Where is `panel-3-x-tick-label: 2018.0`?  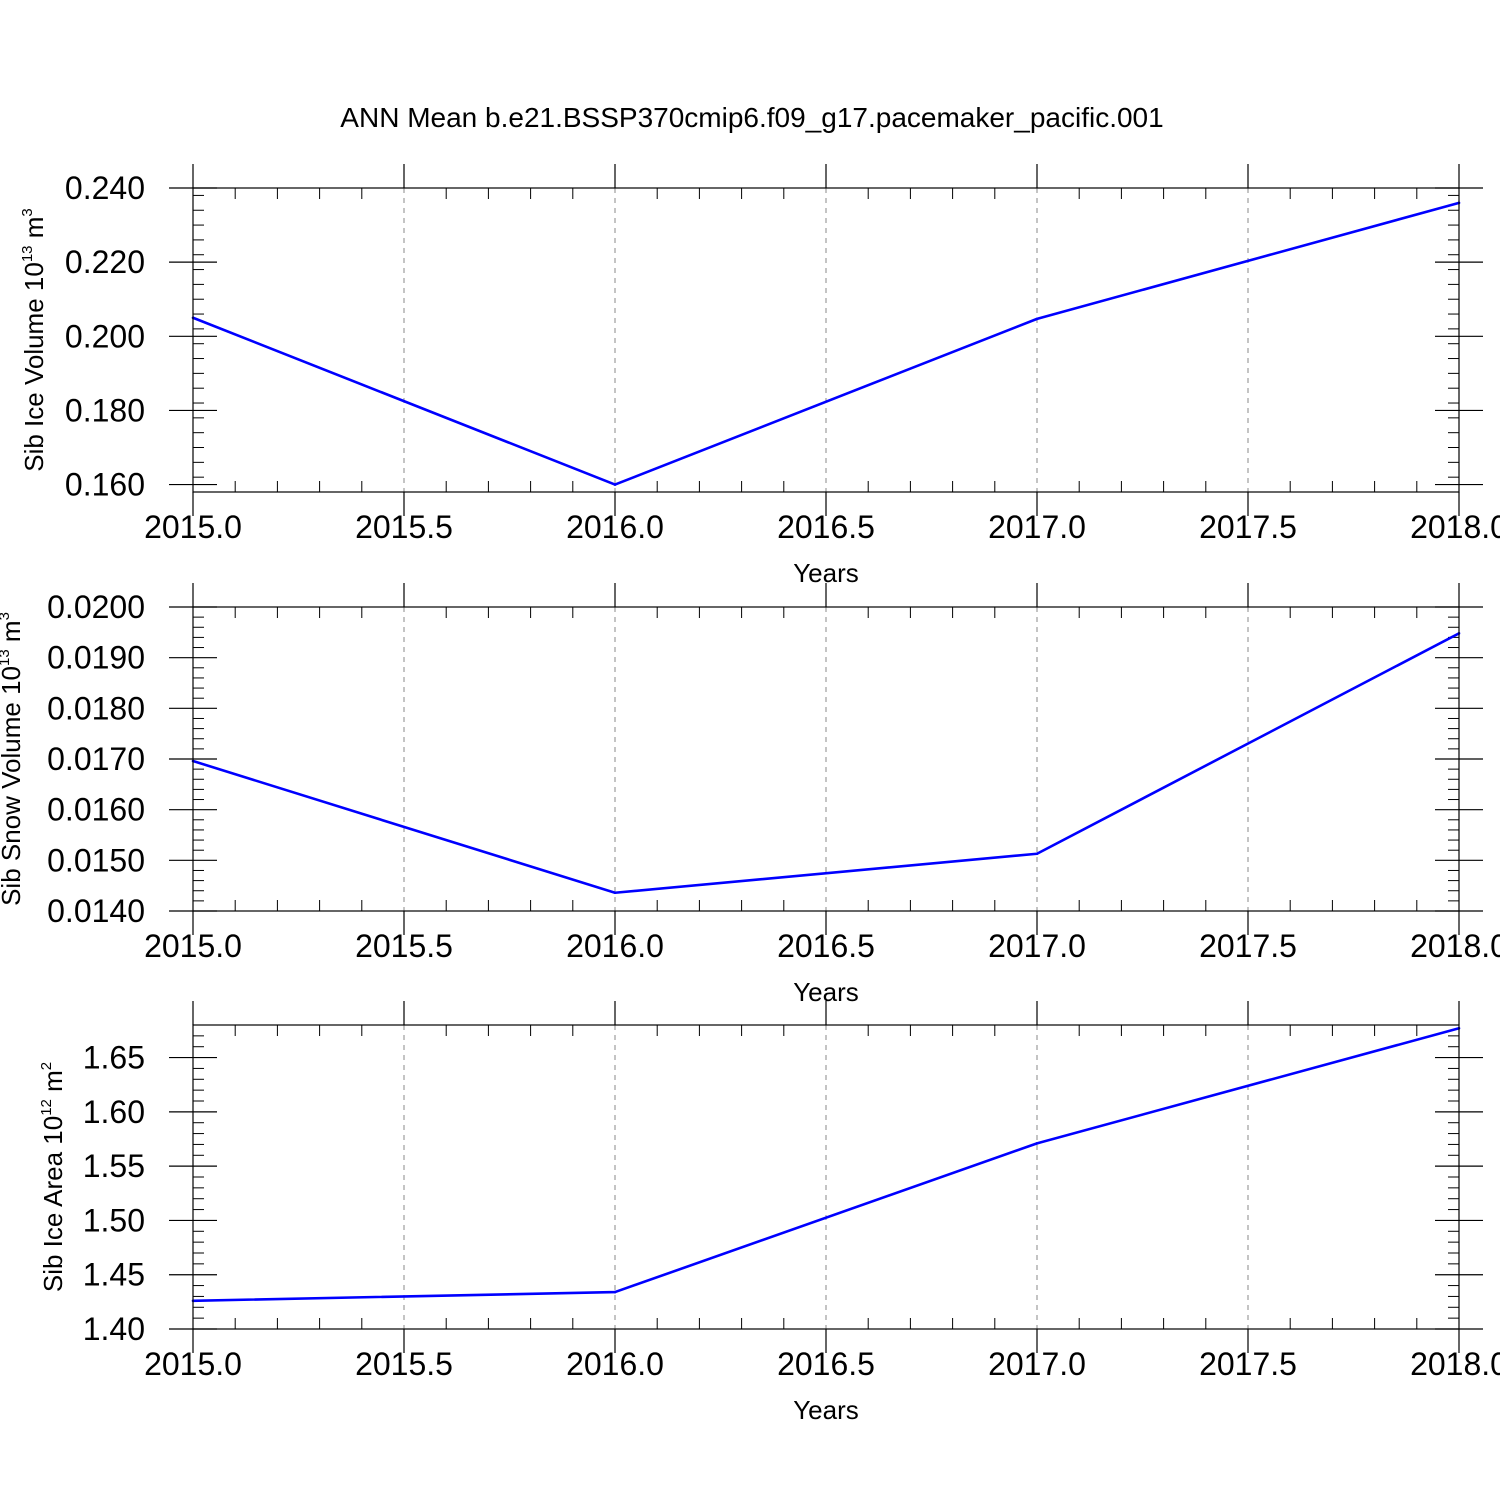 panel-3-x-tick-label: 2018.0 is located at coordinates (1455, 1364).